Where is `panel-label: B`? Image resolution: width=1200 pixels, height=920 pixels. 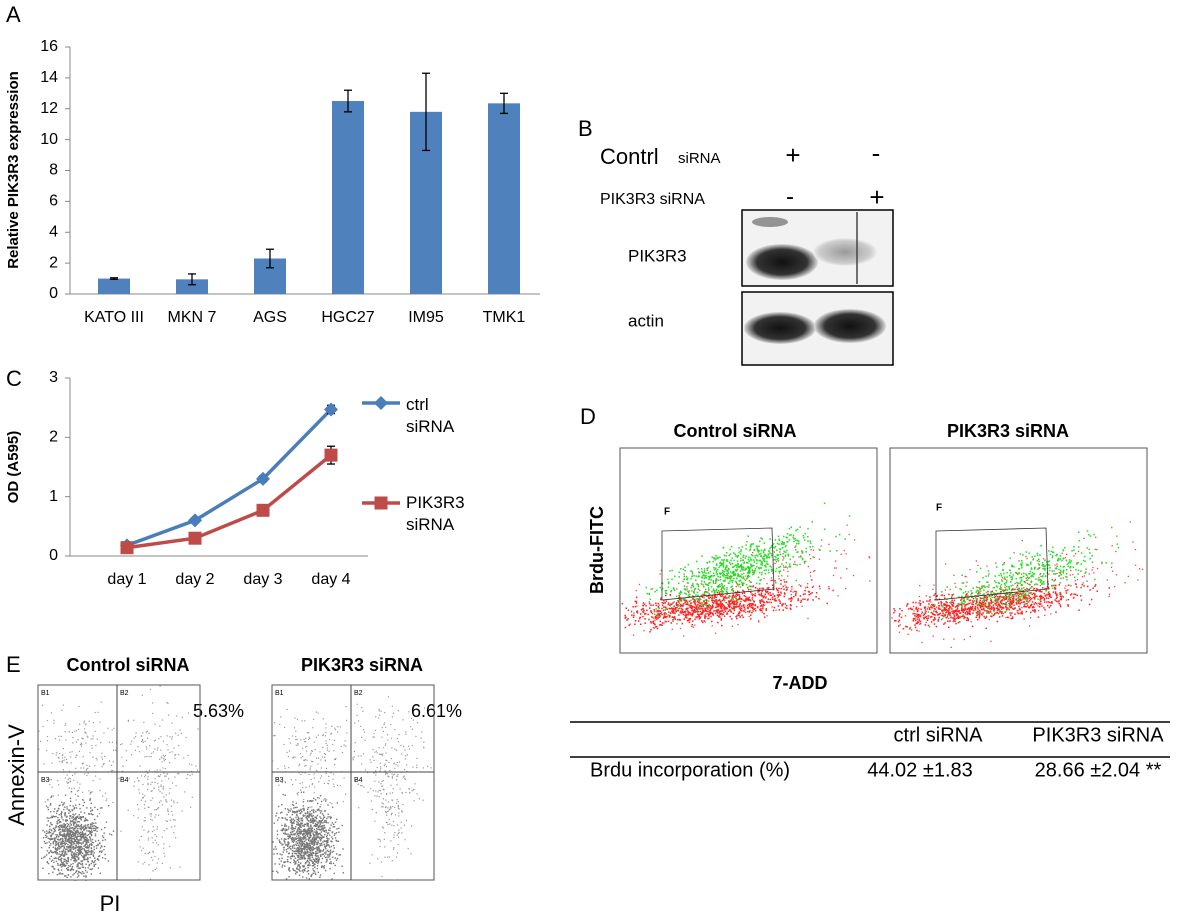 panel-label: B is located at coordinates (585, 128).